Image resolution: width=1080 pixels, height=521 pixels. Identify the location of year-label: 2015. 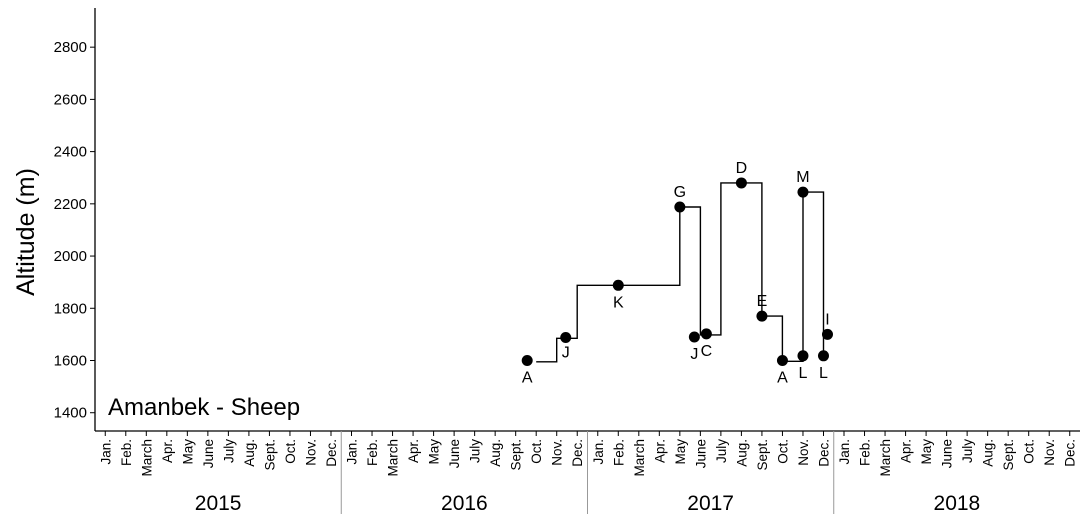
(218, 503).